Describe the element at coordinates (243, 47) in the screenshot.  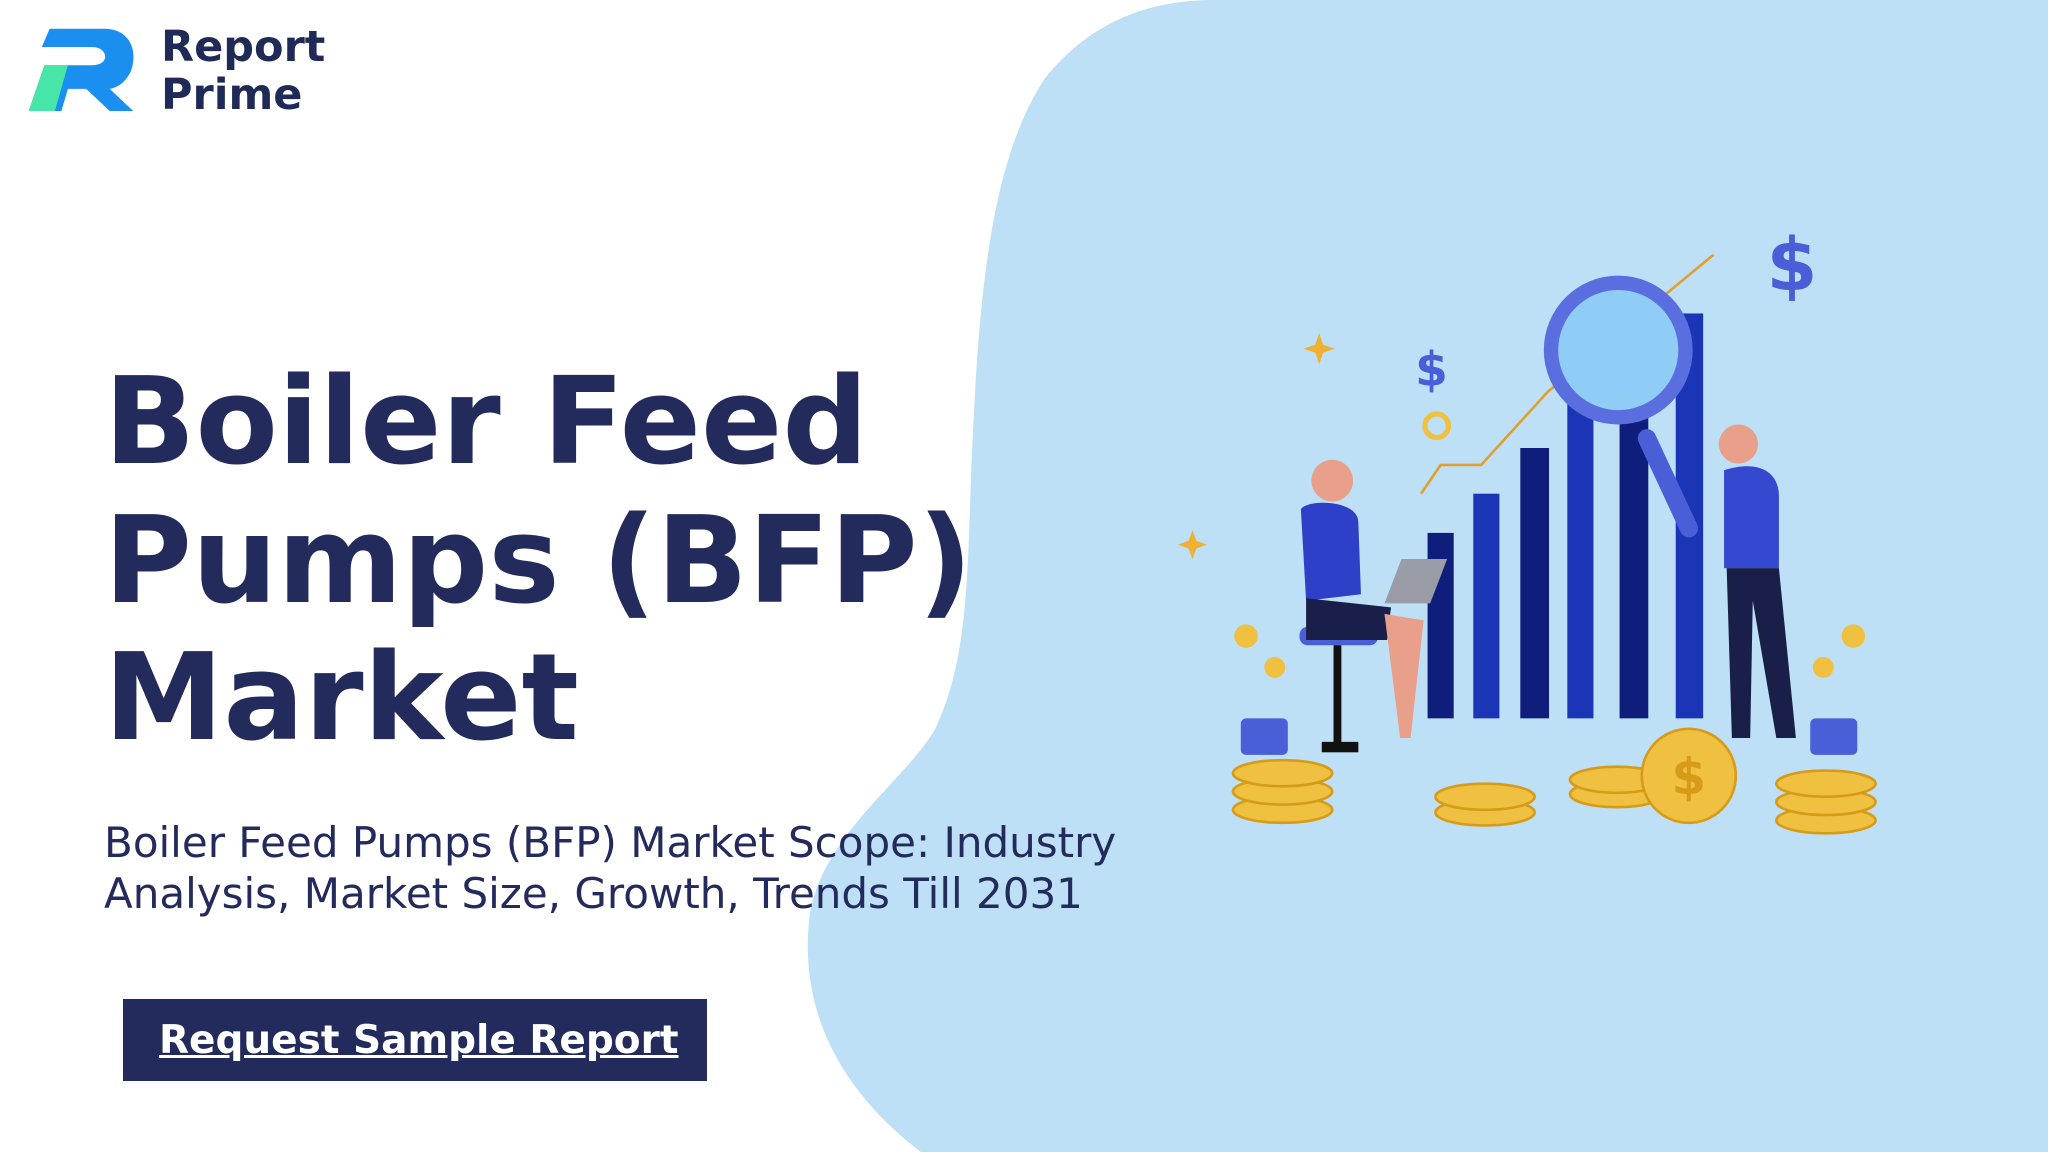
I see `logo-text: Report` at that location.